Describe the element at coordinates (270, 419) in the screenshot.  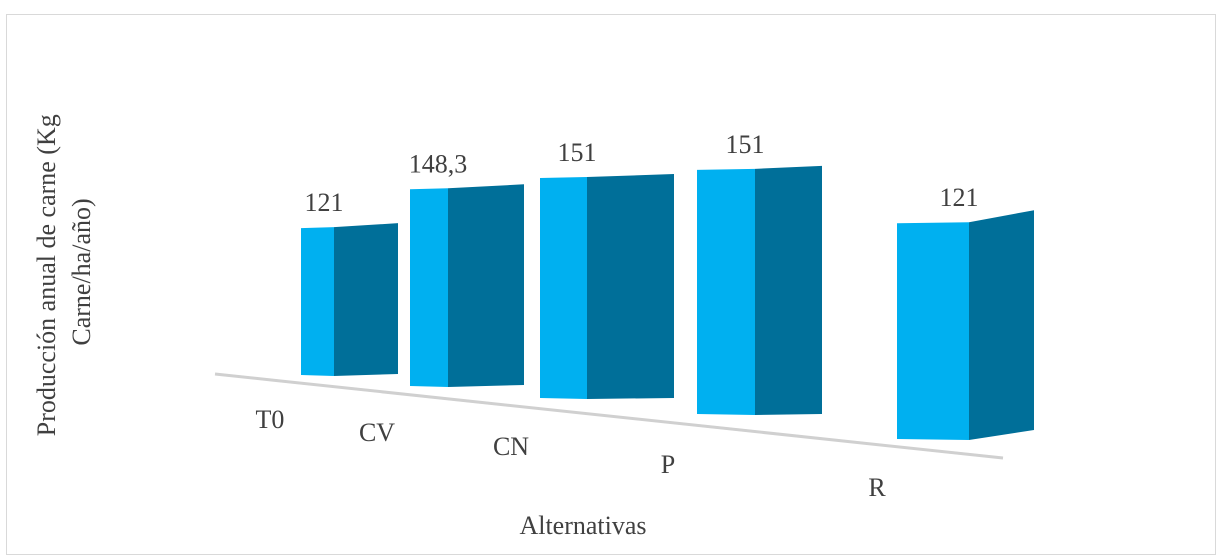
I see `x-tick-label: T0` at that location.